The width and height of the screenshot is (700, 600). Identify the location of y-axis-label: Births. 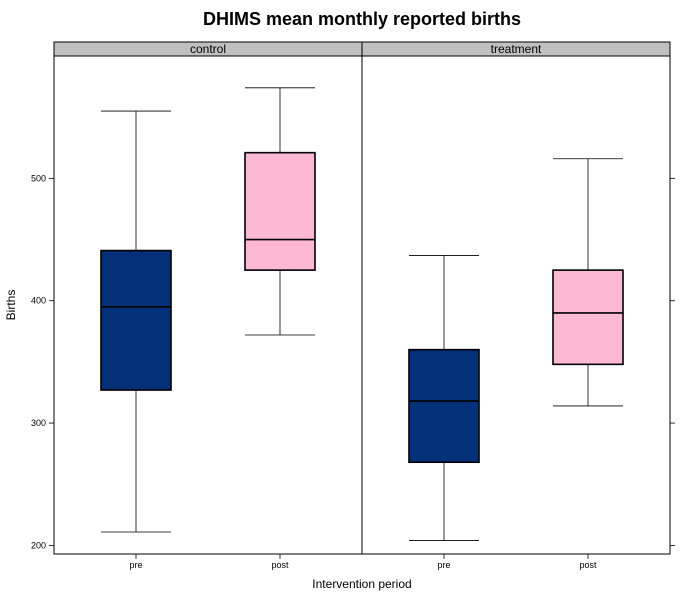
(11, 305).